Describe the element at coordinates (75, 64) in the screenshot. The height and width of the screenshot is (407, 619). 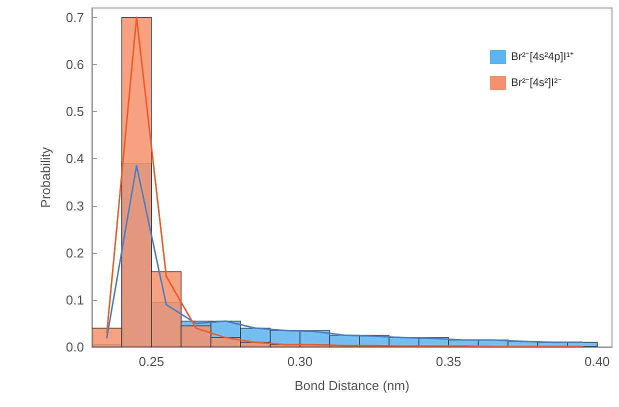
I see `y-tick-label: 0.6` at that location.